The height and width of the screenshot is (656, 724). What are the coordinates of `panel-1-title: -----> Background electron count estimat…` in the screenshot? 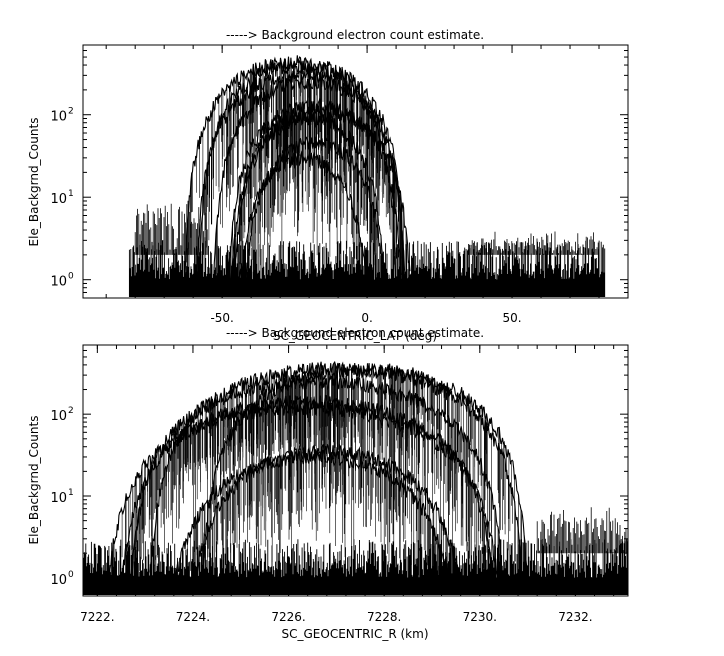 It's located at (355, 35).